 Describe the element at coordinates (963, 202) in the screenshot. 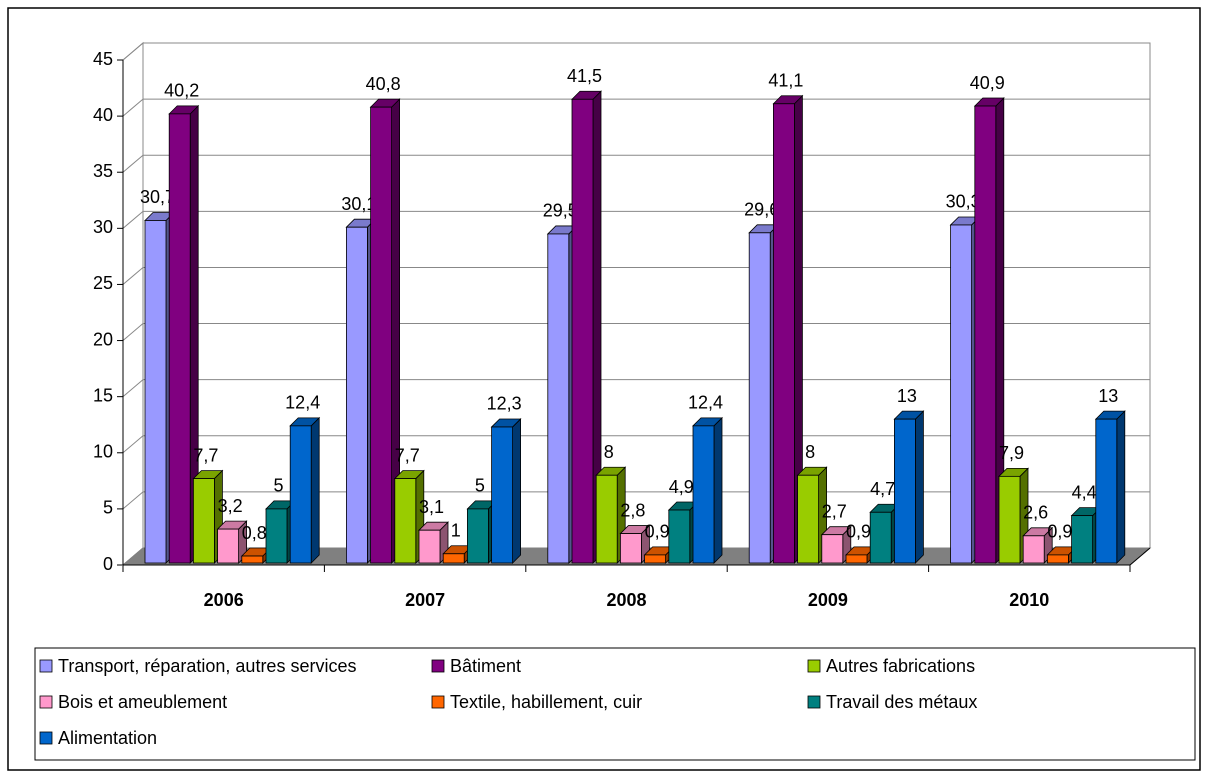

I see `data-label: 30,3` at that location.